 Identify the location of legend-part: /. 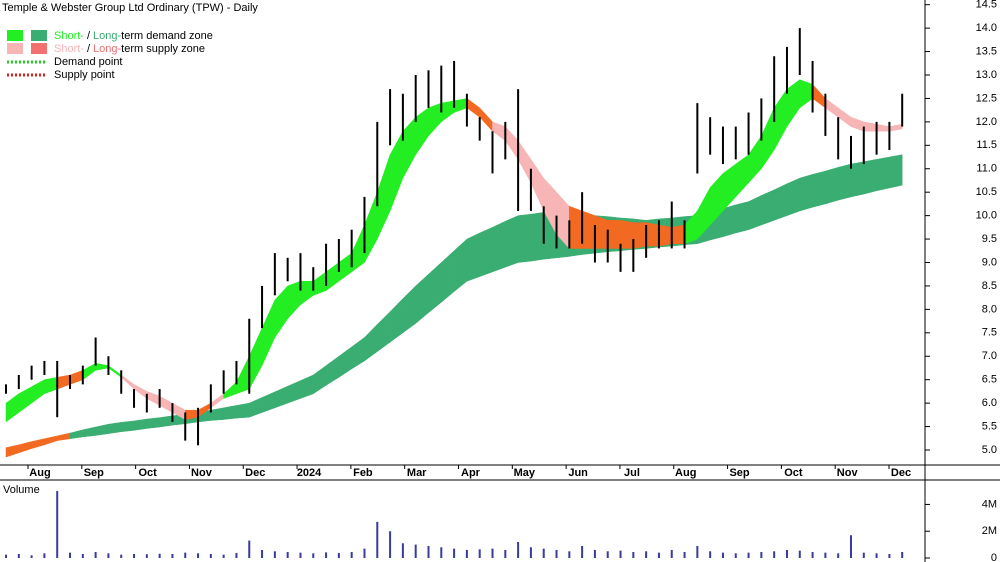
(89, 49).